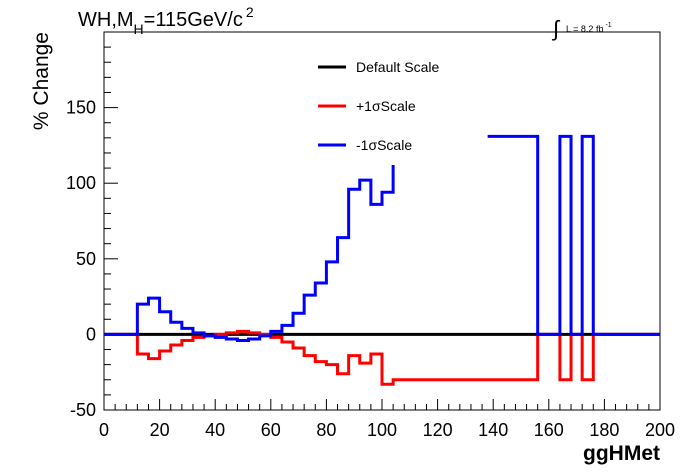 The height and width of the screenshot is (472, 696). I want to click on x-tick-label: 0, so click(104, 430).